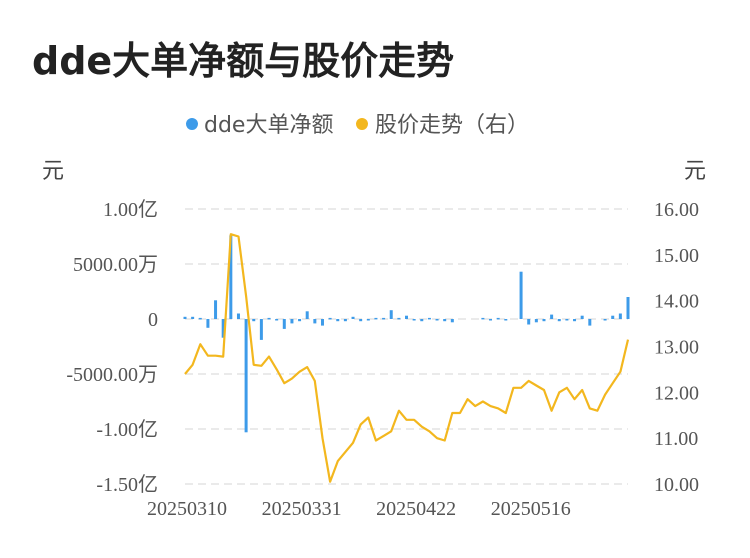 The height and width of the screenshot is (558, 750). Describe the element at coordinates (302, 509) in the screenshot. I see `x-tick-label: 20250331` at that location.